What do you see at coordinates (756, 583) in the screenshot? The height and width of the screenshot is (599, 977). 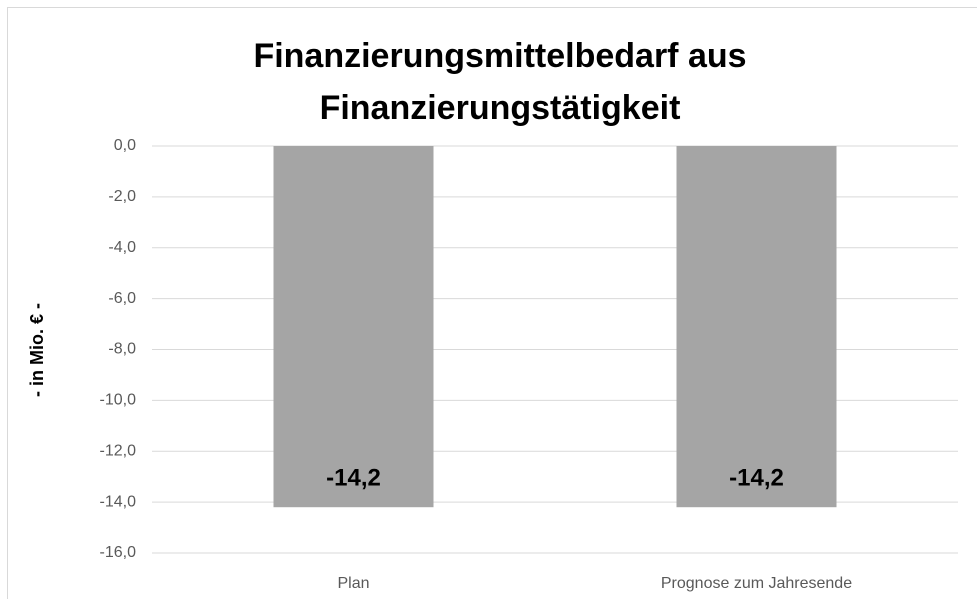 I see `x-tick-label: Prognose zum Jahresende` at bounding box center [756, 583].